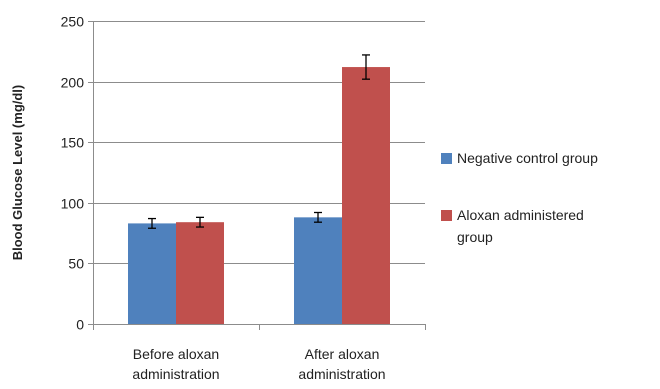  Describe the element at coordinates (527, 158) in the screenshot. I see `legend-label-0-line-0: Negative control group` at that location.